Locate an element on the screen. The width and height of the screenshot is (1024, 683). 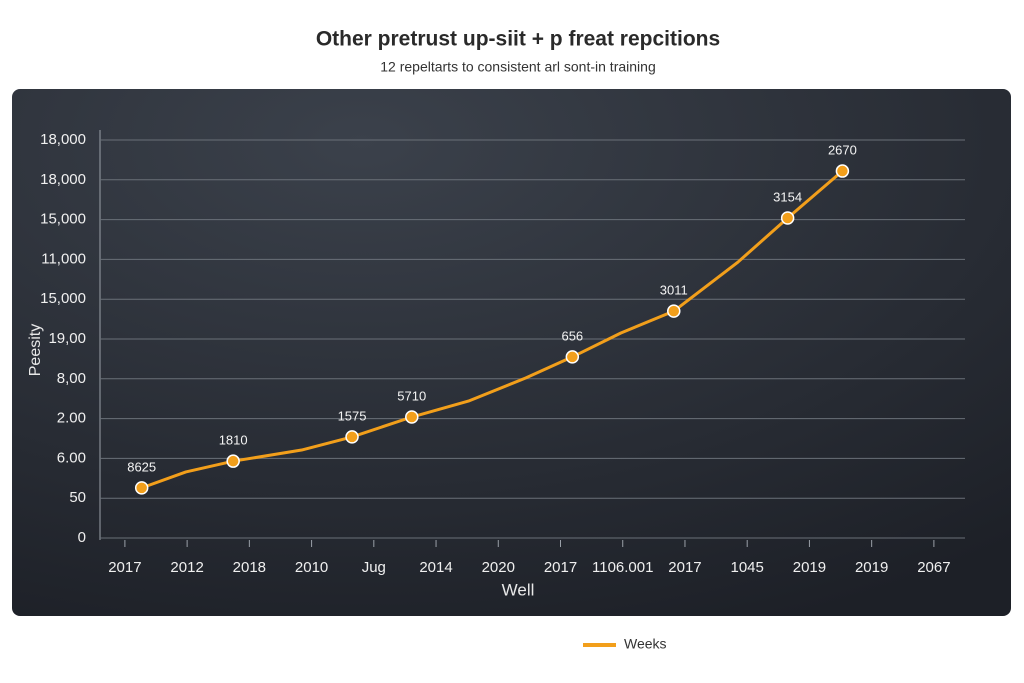
y-tick-label: 8,00 is located at coordinates (71, 378).